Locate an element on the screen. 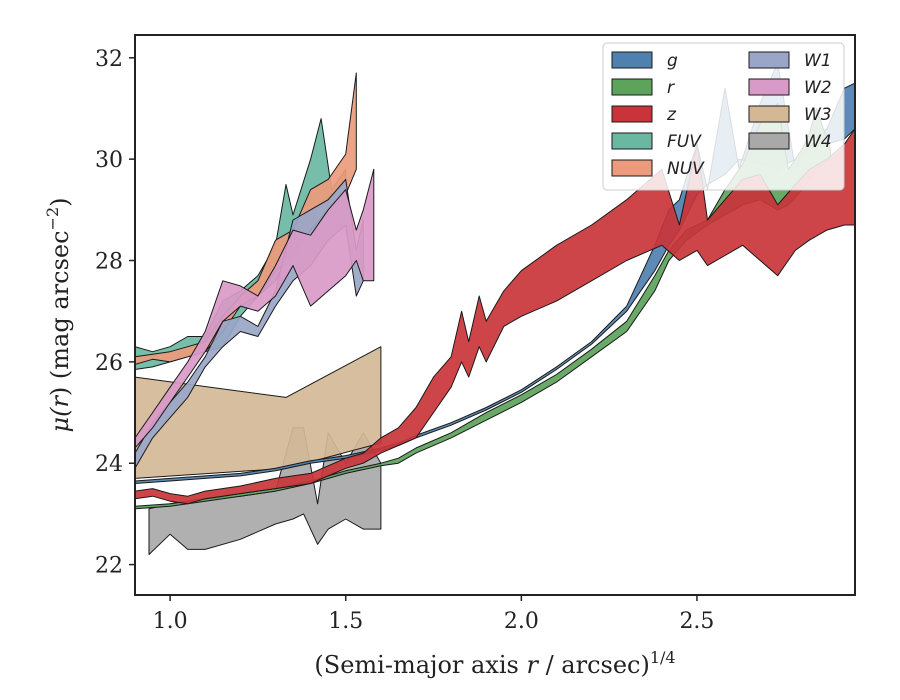  legend-swatch-w1 is located at coordinates (769, 60).